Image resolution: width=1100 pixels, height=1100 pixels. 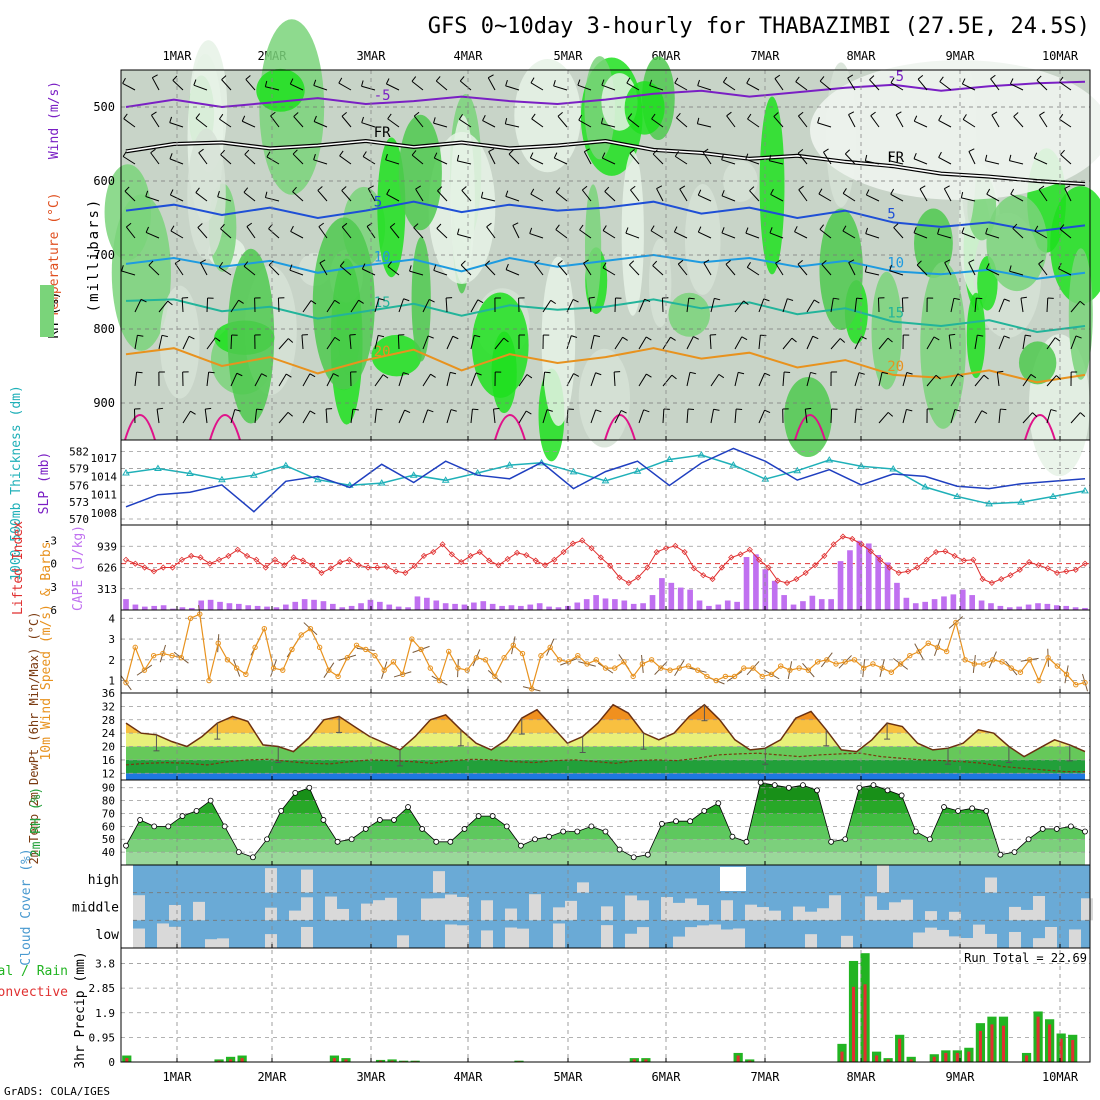 I want to click on cloud-layer-label: middle, so click(x=95, y=908).